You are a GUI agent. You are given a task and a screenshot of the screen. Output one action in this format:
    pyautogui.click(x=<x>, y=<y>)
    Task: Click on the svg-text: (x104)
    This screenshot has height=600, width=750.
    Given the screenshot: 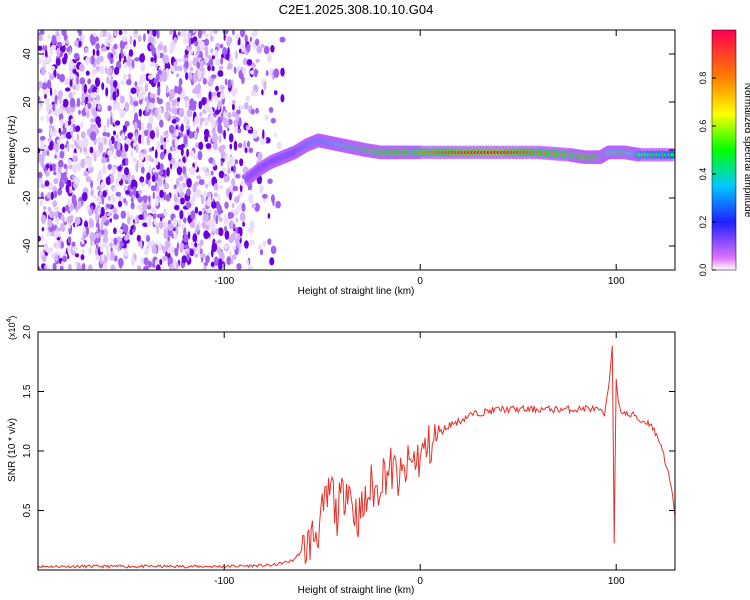 What is the action you would take?
    pyautogui.click(x=11, y=328)
    